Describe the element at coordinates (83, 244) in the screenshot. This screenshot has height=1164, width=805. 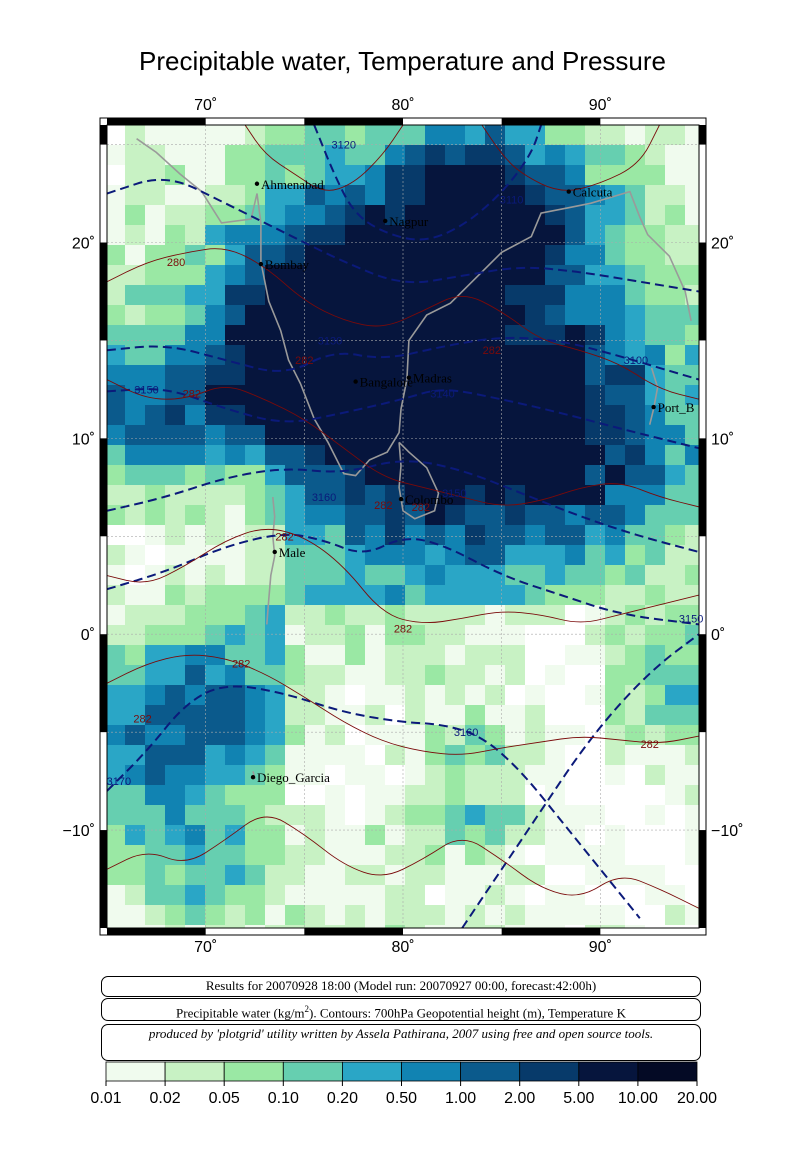
I see `lat-tick-label-left: 20˚` at that location.